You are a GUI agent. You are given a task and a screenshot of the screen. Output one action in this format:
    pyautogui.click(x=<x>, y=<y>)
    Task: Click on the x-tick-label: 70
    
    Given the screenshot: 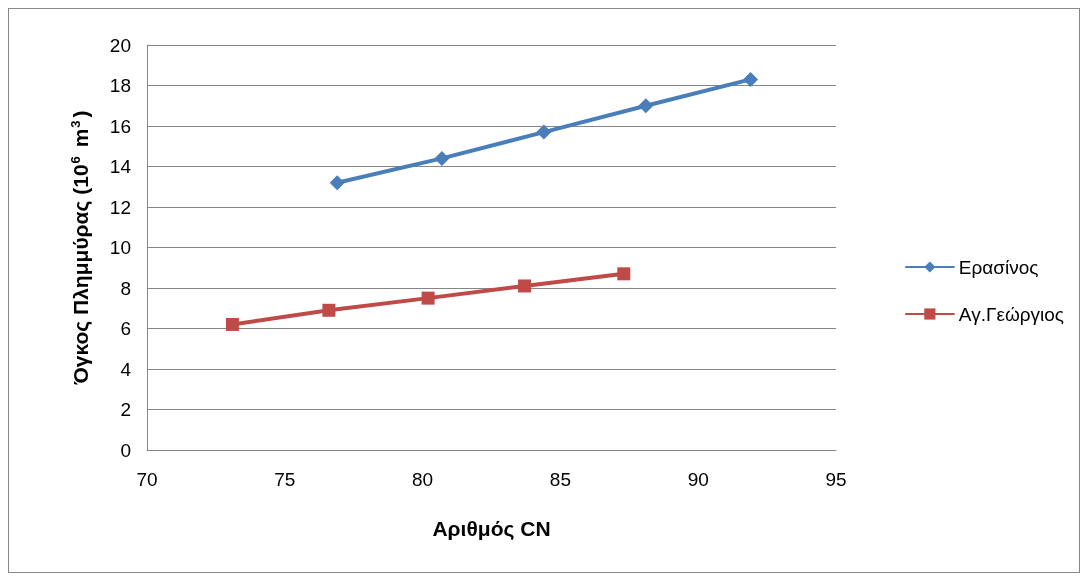 What is the action you would take?
    pyautogui.click(x=147, y=479)
    